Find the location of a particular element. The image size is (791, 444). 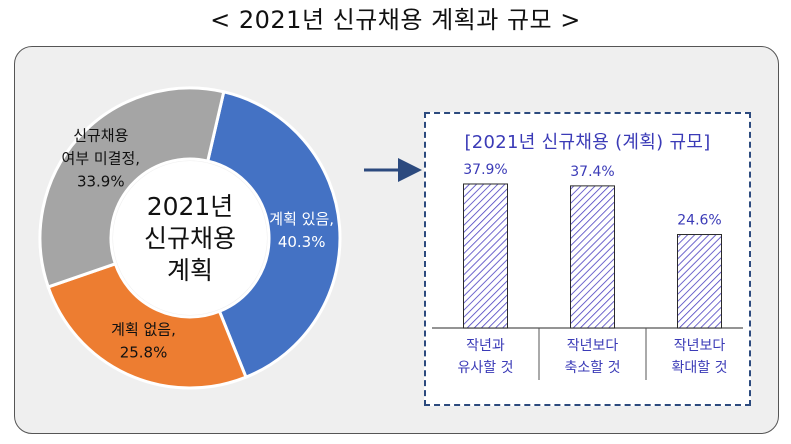

category-tick-label: 작년보다 축소할 것 is located at coordinates (593, 357).